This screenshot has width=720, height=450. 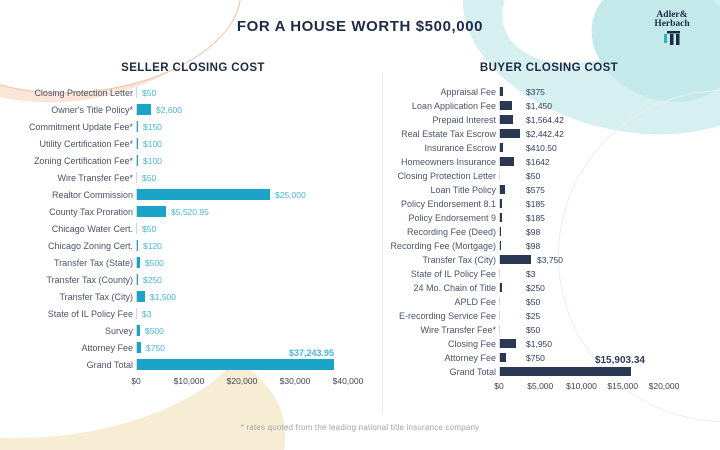 What do you see at coordinates (453, 105) in the screenshot?
I see `category-label: Loan Application Fee` at bounding box center [453, 105].